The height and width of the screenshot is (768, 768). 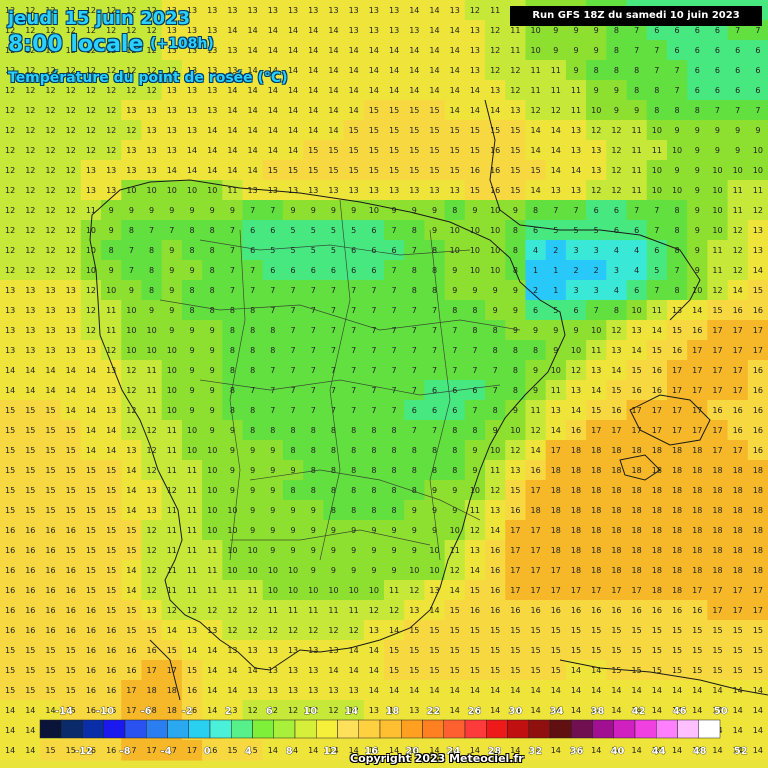 I want to click on map-value: 2, so click(x=596, y=270).